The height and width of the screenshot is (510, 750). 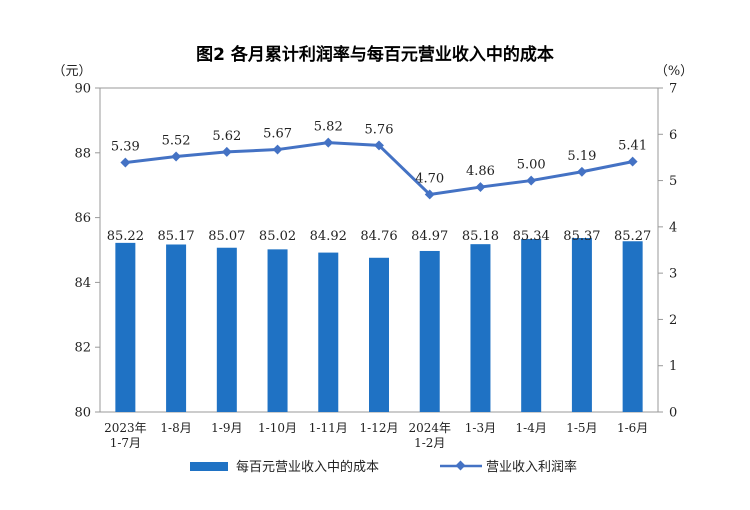 What do you see at coordinates (87, 251) in the screenshot?
I see `left-axis: 80 82 84 86 88 90` at bounding box center [87, 251].